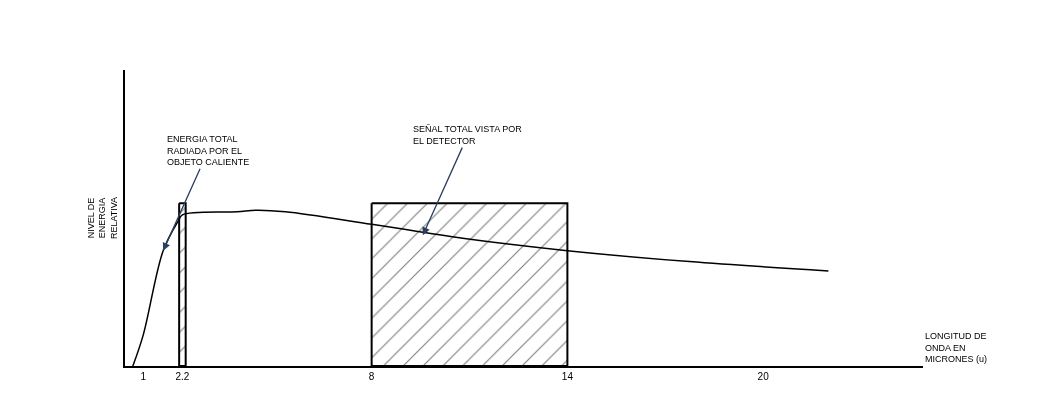 The image size is (1063, 411). I want to click on x-tick-label: 20, so click(763, 376).